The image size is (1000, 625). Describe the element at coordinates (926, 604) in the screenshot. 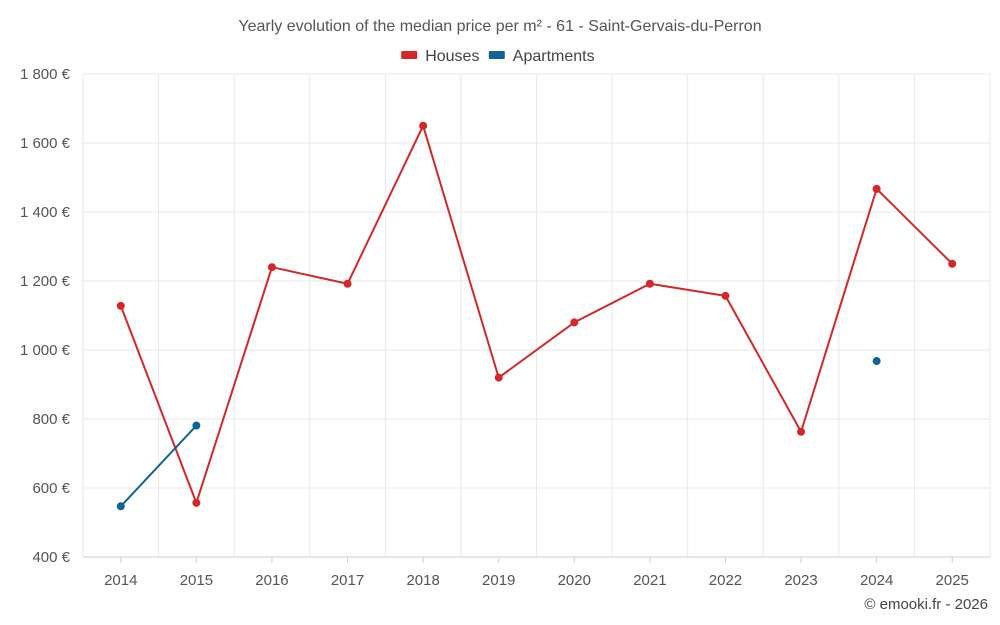

I see `credit-text: © emooki.fr - 2026` at that location.